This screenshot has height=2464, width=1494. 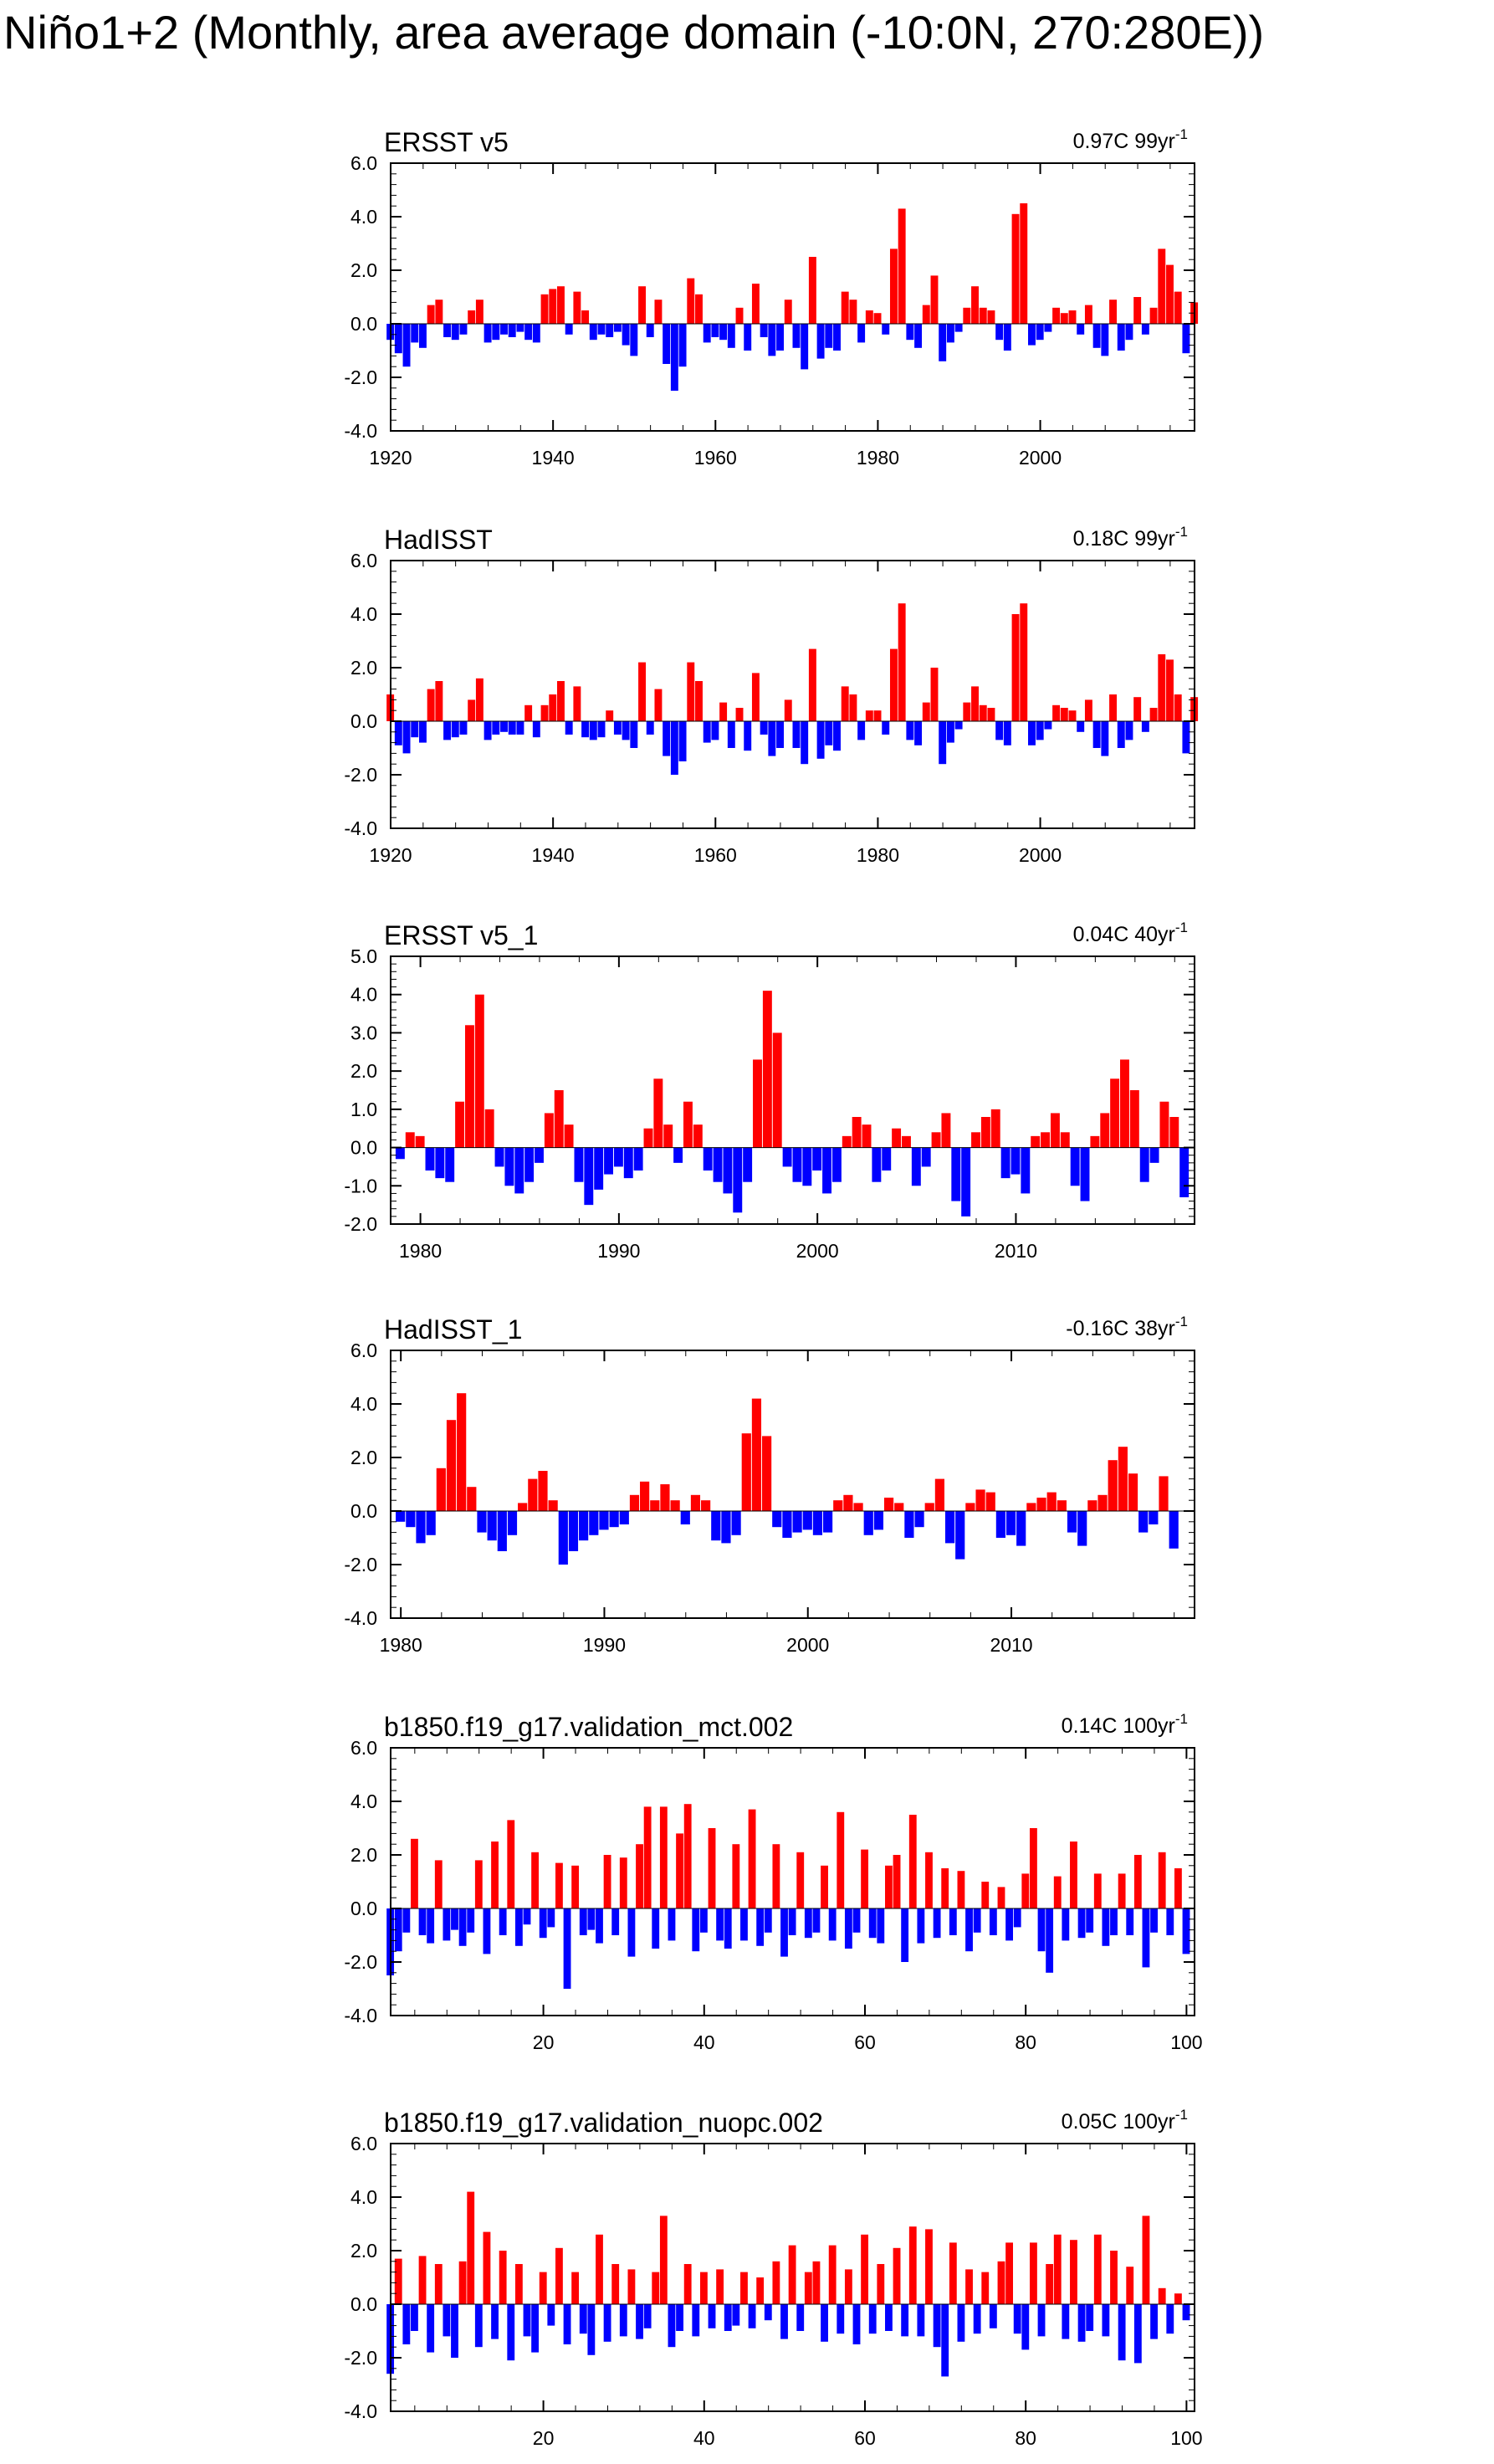 I want to click on x-tick-label: 80, so click(x=1025, y=2438).